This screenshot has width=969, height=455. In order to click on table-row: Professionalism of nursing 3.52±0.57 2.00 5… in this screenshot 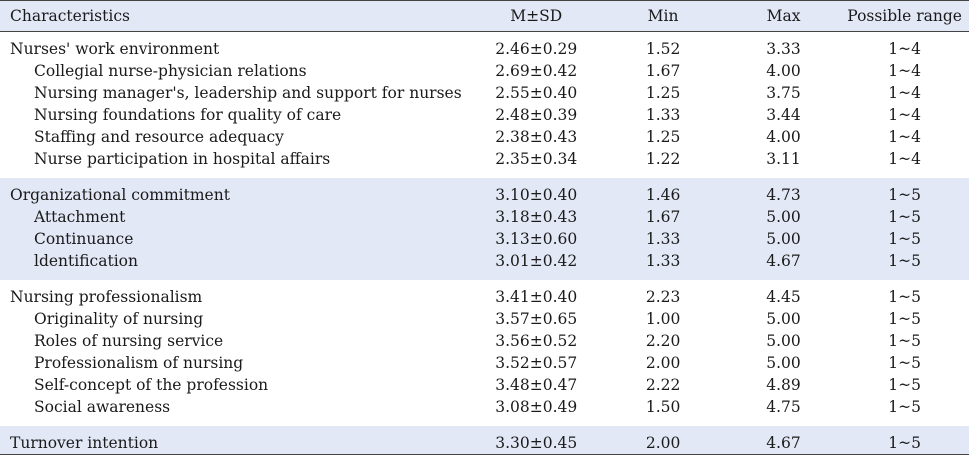, I will do `click(484, 363)`.